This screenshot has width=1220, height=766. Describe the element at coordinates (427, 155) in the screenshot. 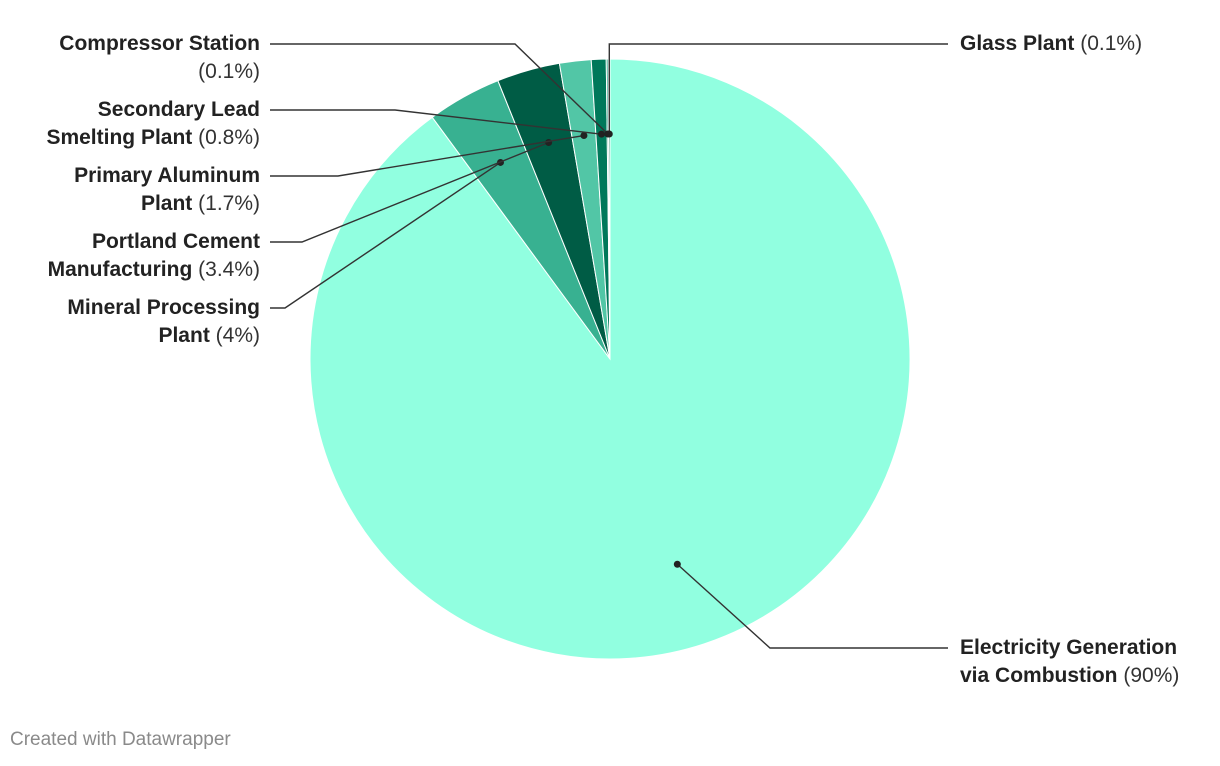

I see `leader-line-primary-aluminum-plant` at that location.